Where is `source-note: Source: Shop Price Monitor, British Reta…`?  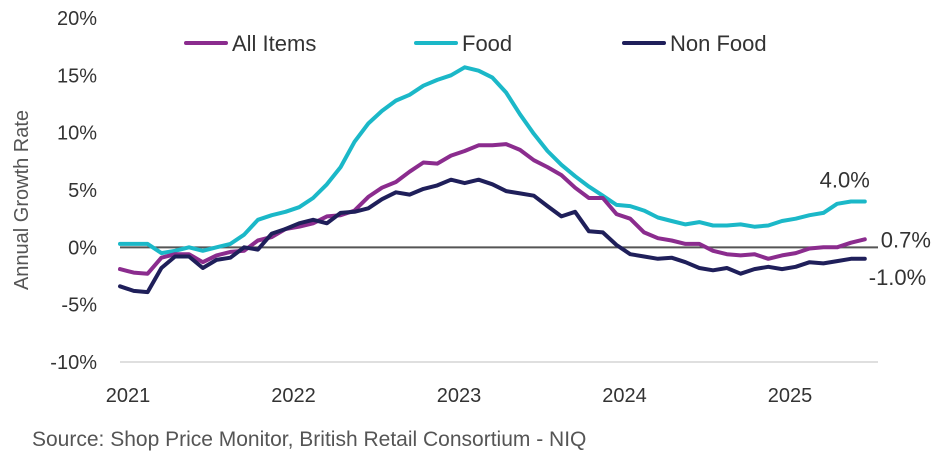 source-note: Source: Shop Price Monitor, British Reta… is located at coordinates (309, 439).